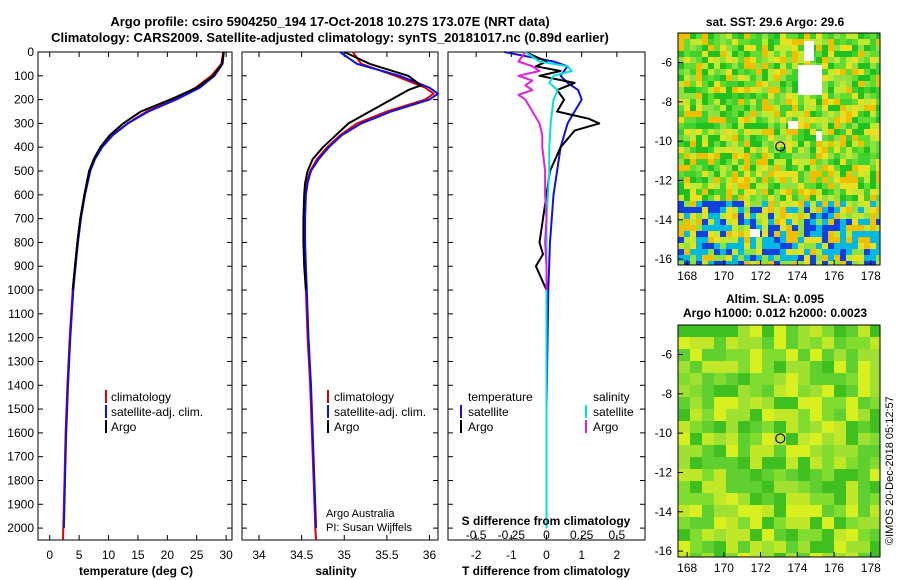 This screenshot has height=580, width=900. I want to click on sla-map-title: Altim. SLA: 0.095, so click(775, 299).